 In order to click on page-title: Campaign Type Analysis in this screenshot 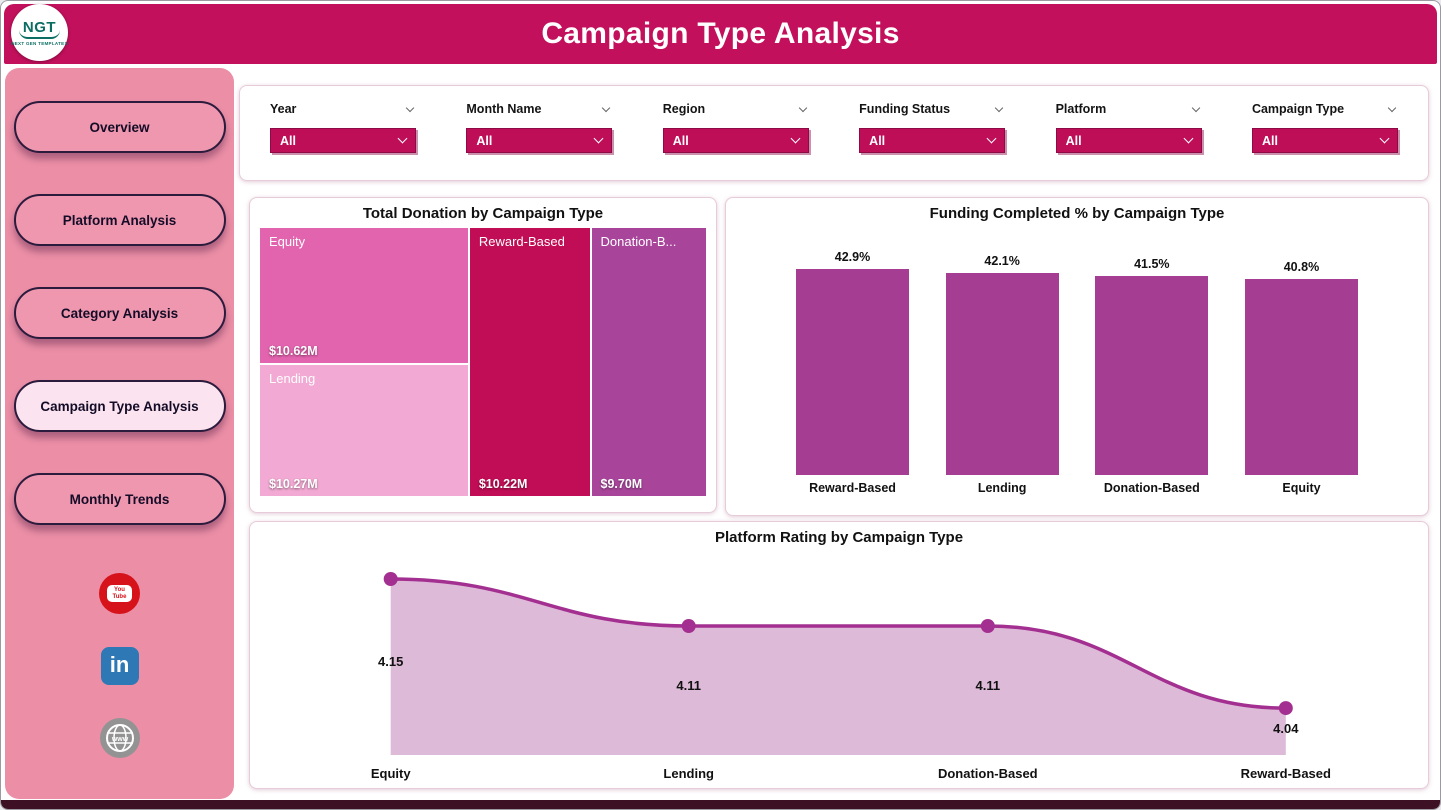, I will do `click(720, 33)`.